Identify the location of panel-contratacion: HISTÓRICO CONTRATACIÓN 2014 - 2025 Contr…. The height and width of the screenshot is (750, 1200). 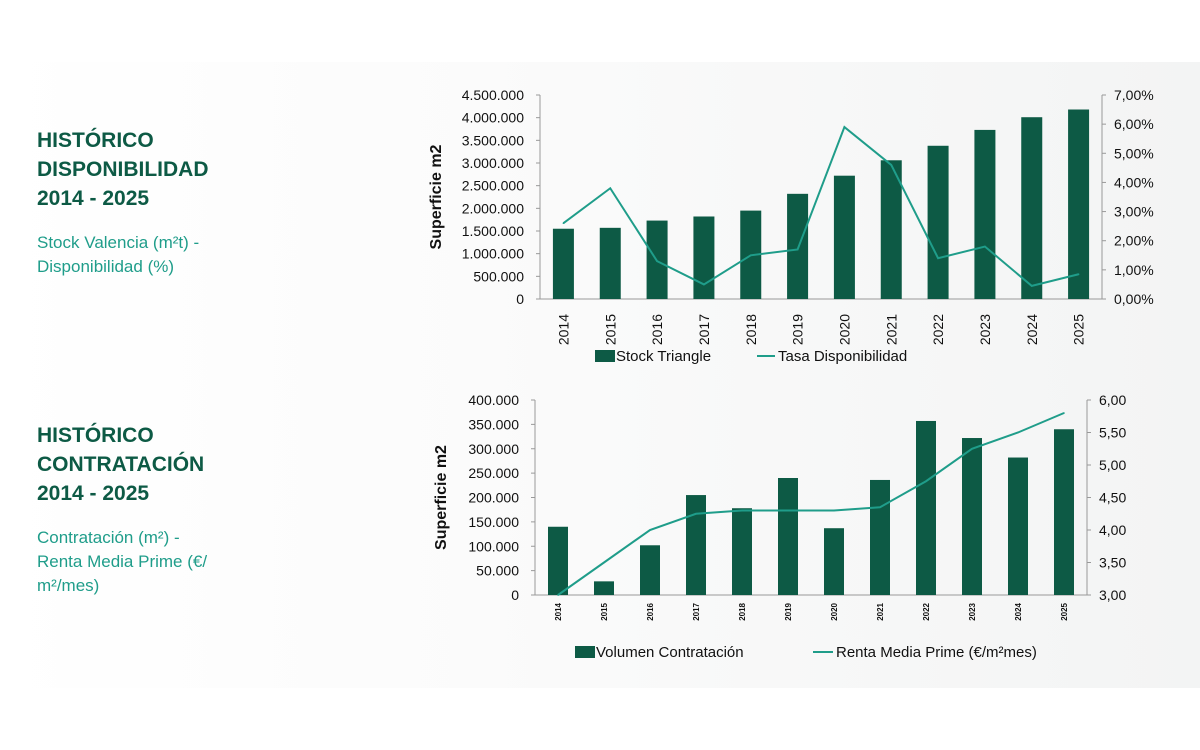
(167, 509).